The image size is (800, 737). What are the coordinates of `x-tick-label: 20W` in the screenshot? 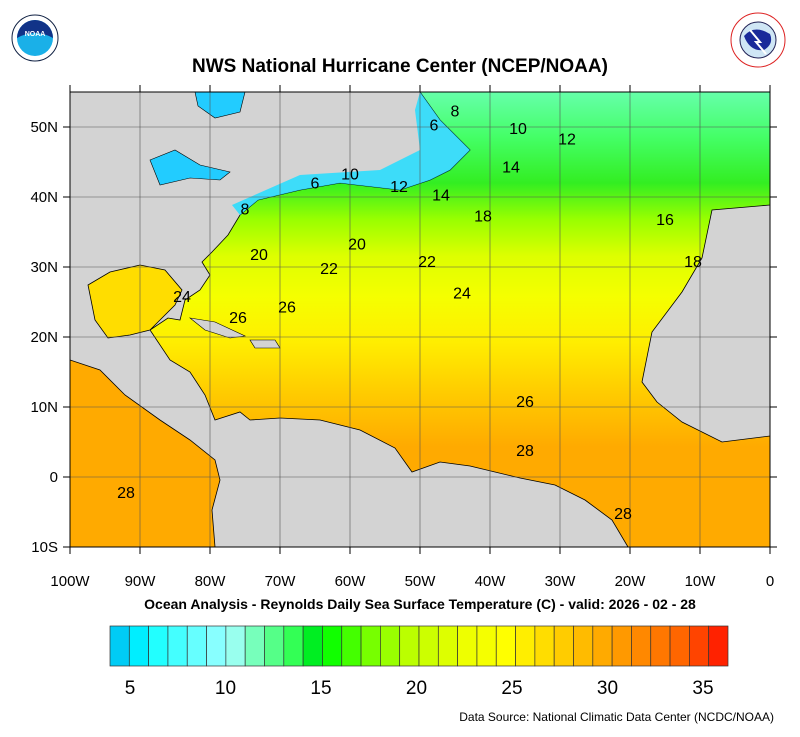 It's located at (631, 581).